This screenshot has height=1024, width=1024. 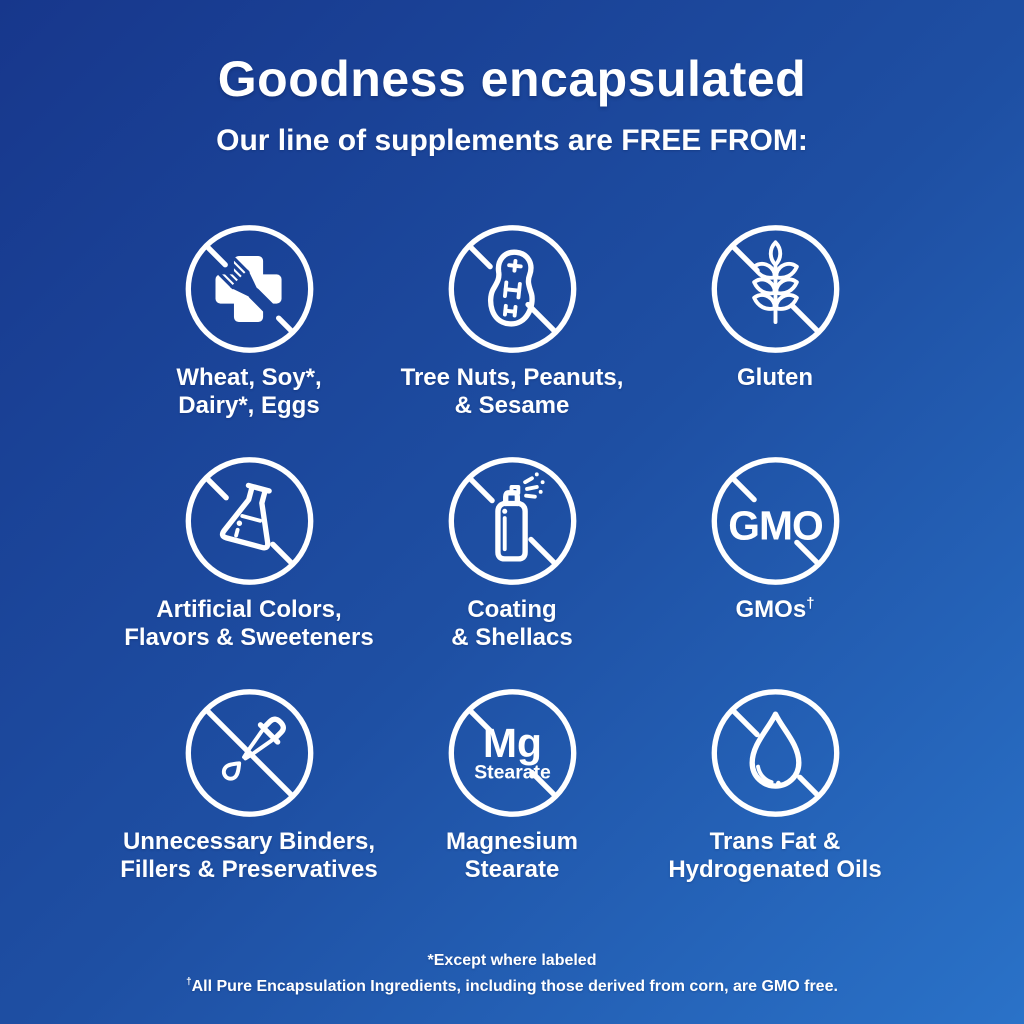 I want to click on free-from-item-artificial-colors: Artificial Colors, Flavors & Sweeteners, so click(x=249, y=569).